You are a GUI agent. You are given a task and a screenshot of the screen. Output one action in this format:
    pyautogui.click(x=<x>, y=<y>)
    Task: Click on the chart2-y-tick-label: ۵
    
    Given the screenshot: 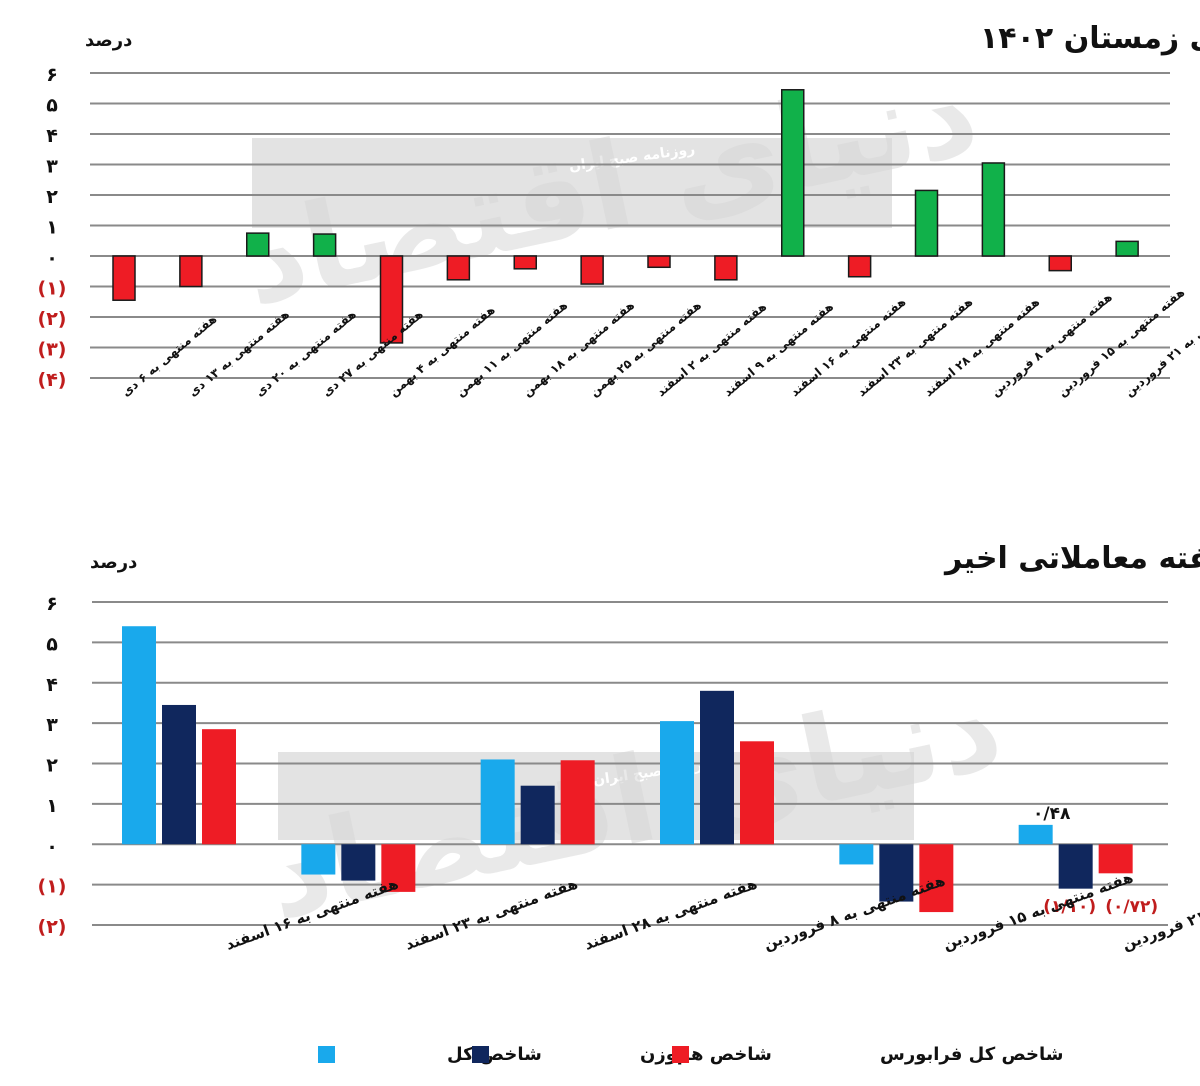 What is the action you would take?
    pyautogui.click(x=52, y=644)
    